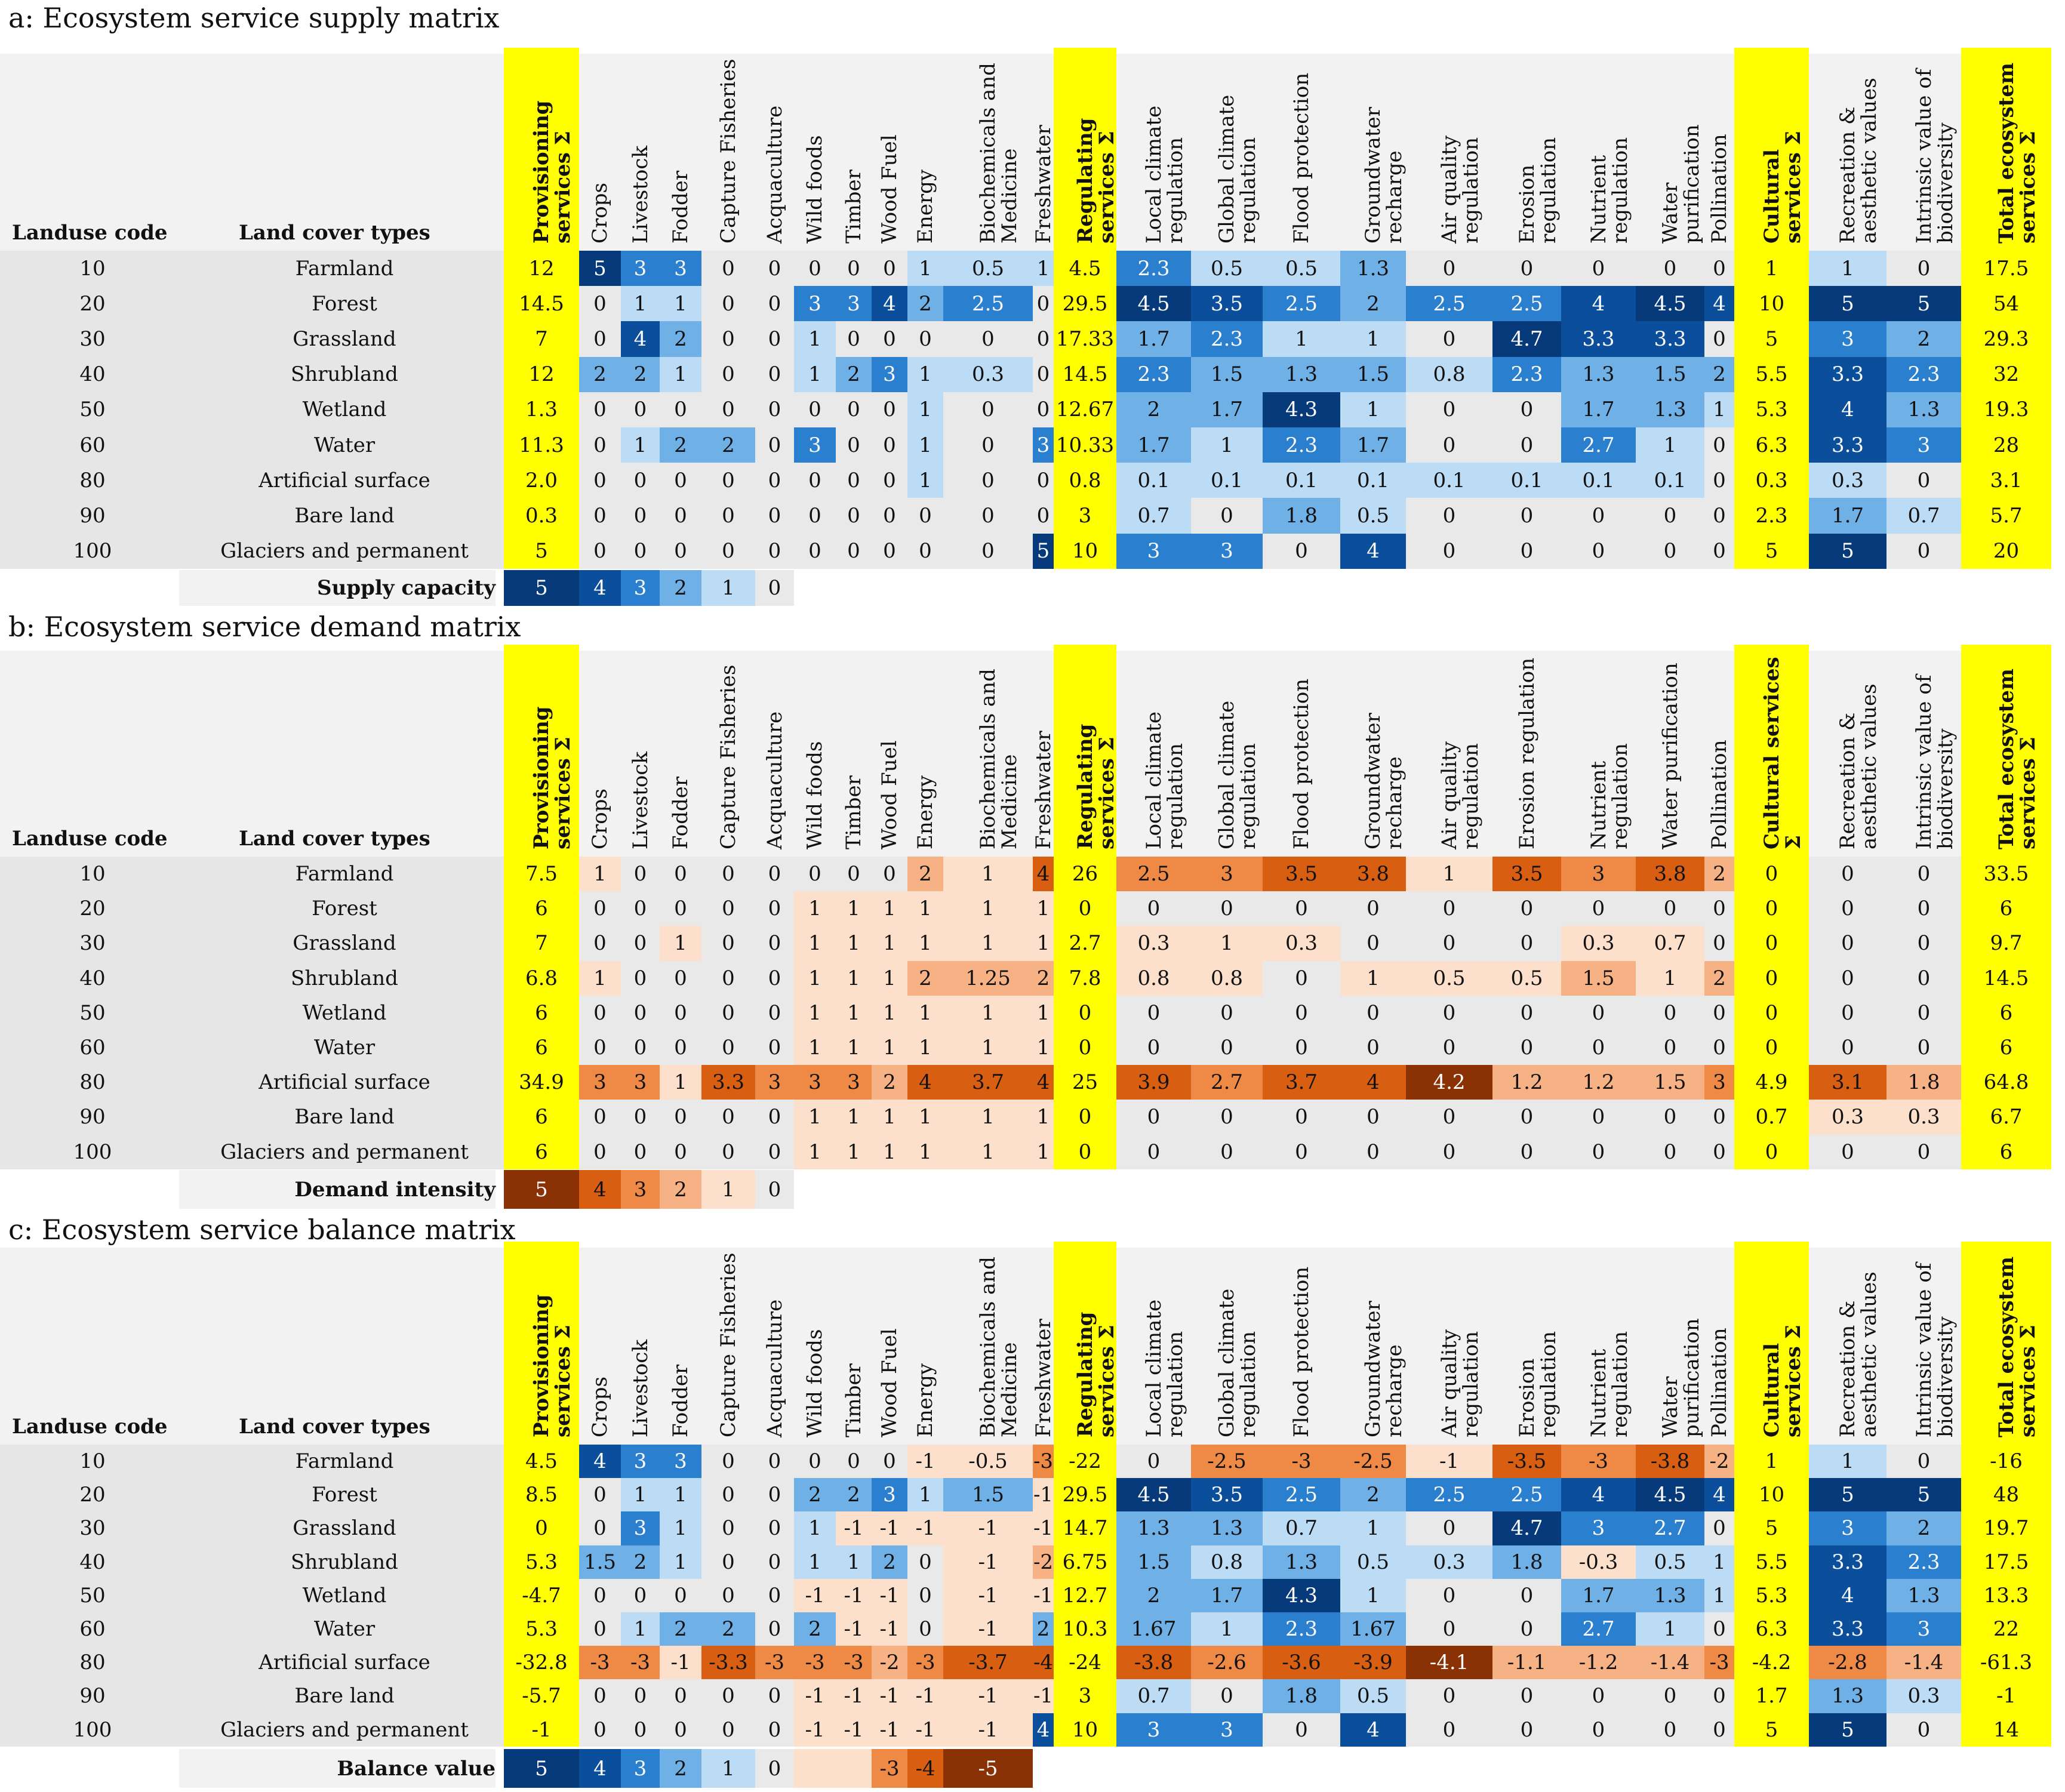 The height and width of the screenshot is (1792, 2065). I want to click on column-header-crops: Crops, so click(600, 819).